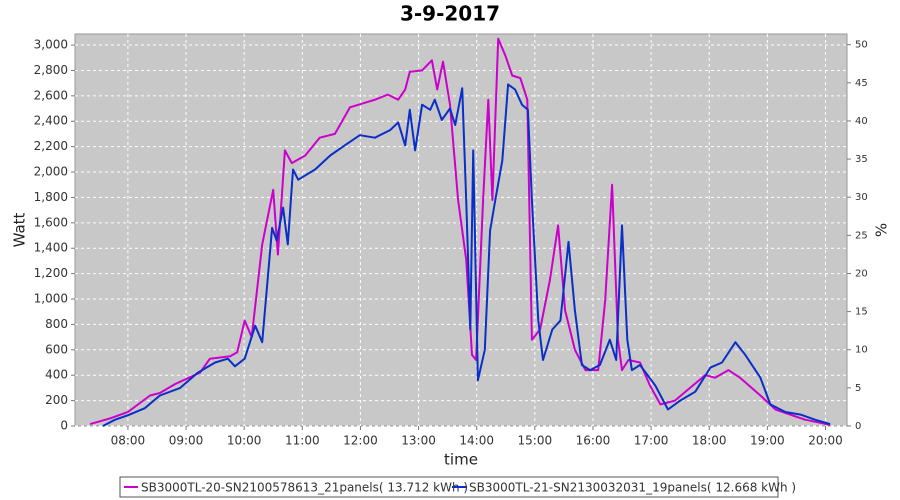 Image resolution: width=900 pixels, height=500 pixels. Describe the element at coordinates (186, 441) in the screenshot. I see `x-tick-label: 09:00` at that location.